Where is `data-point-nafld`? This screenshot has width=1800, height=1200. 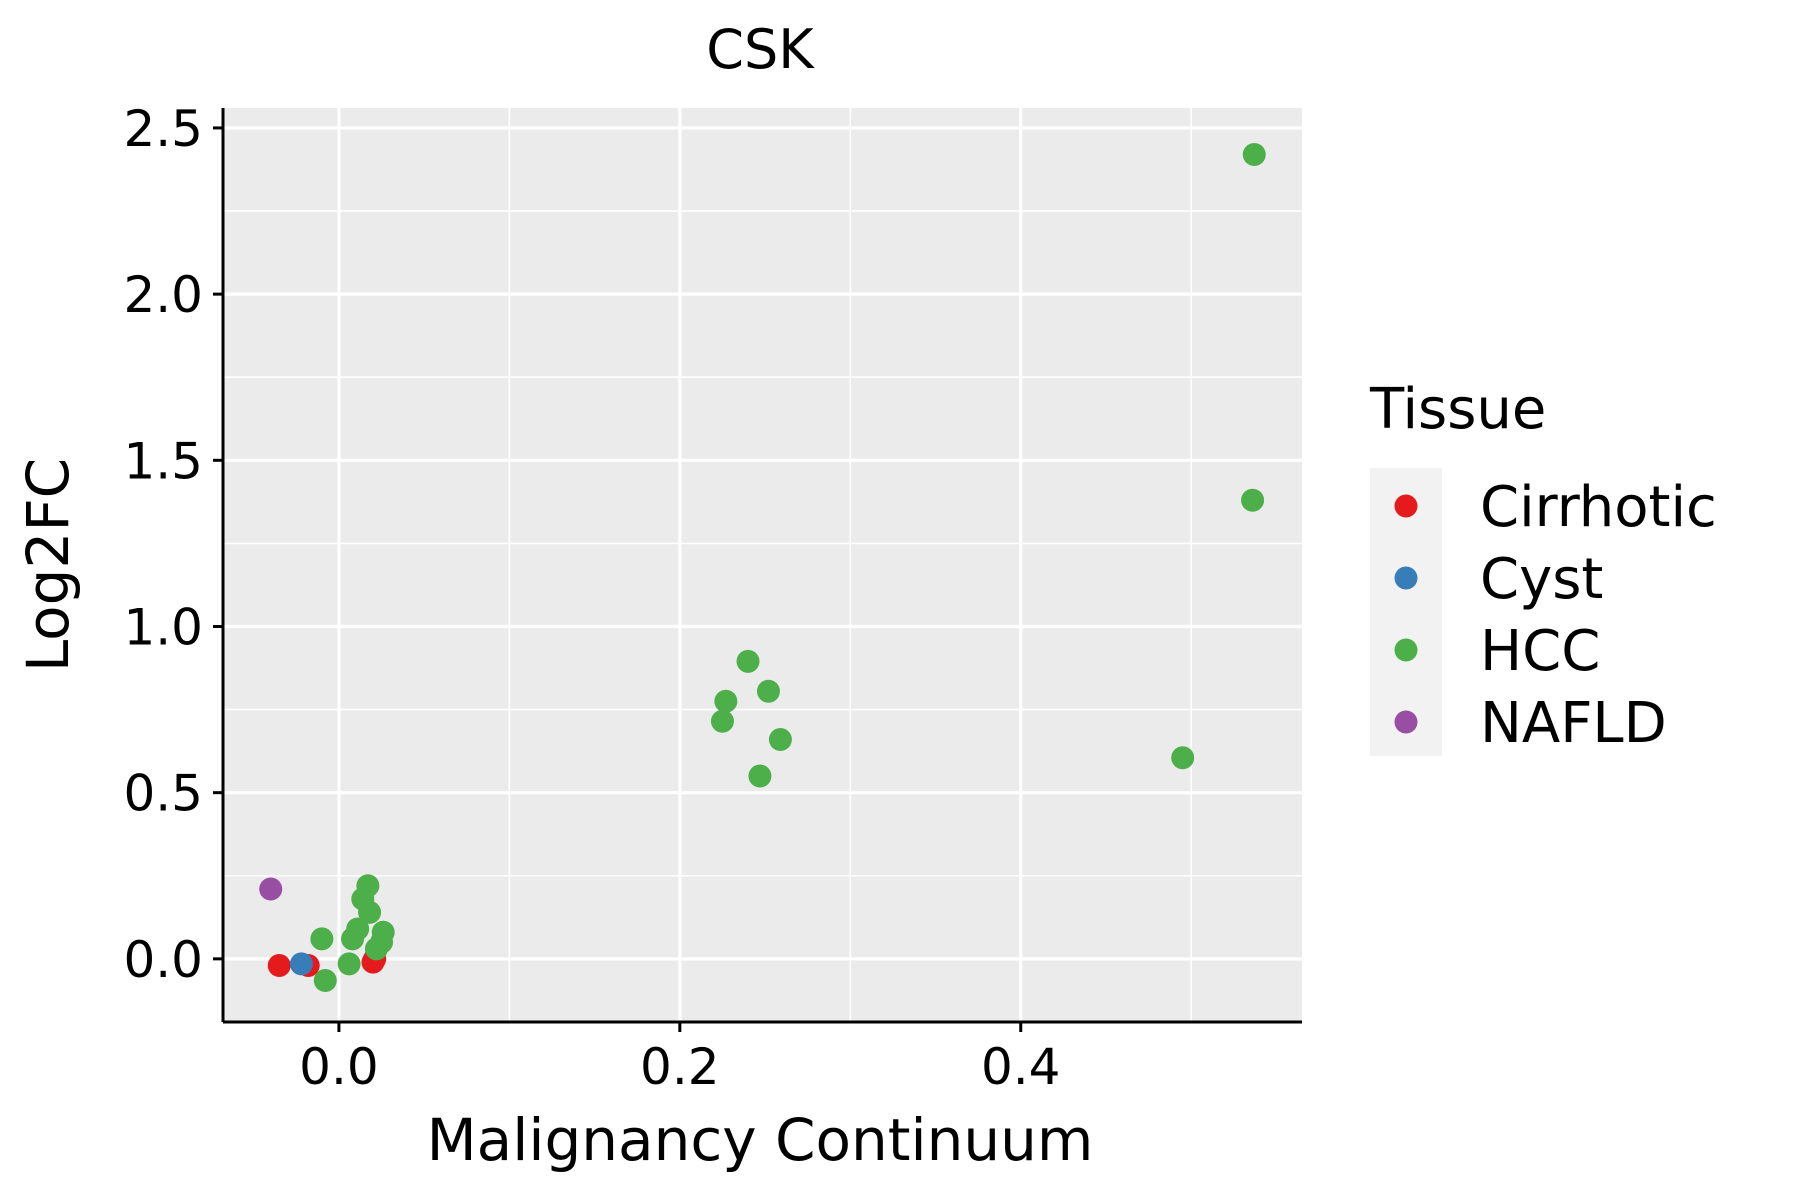 data-point-nafld is located at coordinates (271, 889).